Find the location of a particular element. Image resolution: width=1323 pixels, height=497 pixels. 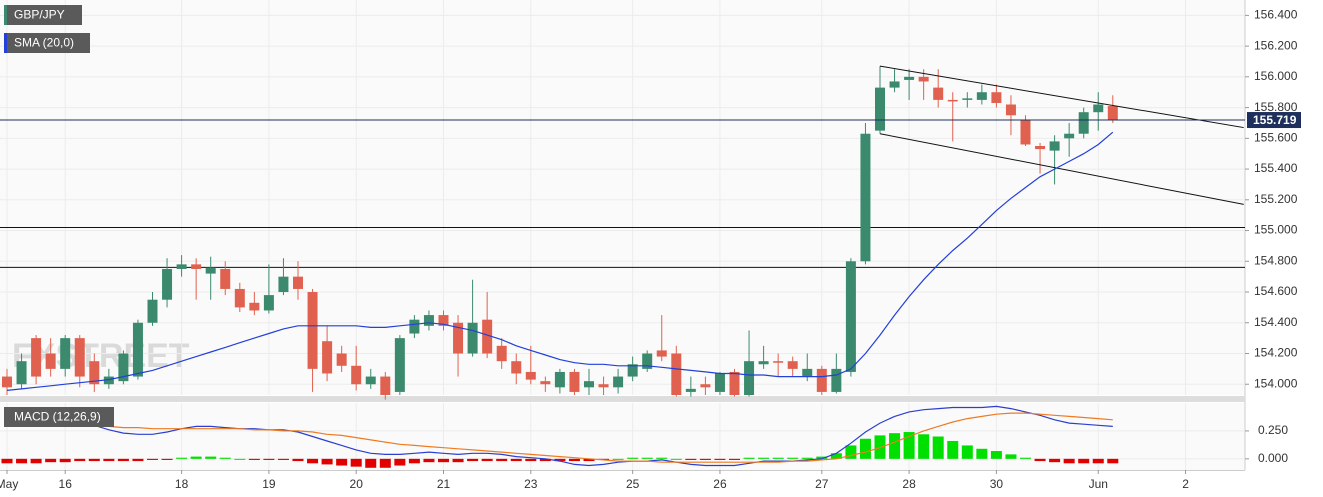

watermark: FXSTREET is located at coordinates (101, 356).